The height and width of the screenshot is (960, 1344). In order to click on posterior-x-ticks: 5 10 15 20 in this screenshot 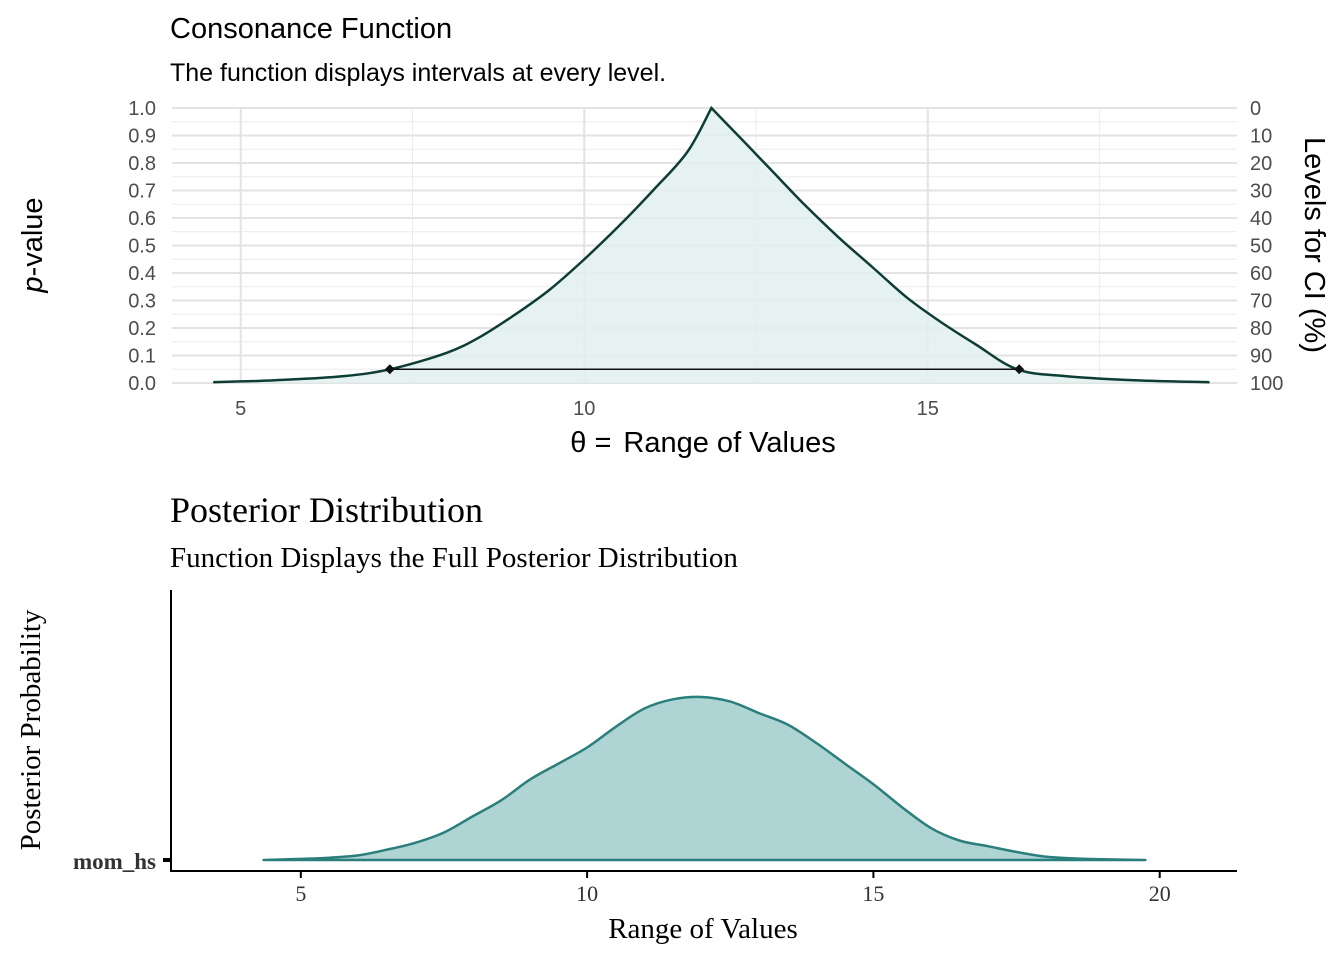, I will do `click(733, 888)`.